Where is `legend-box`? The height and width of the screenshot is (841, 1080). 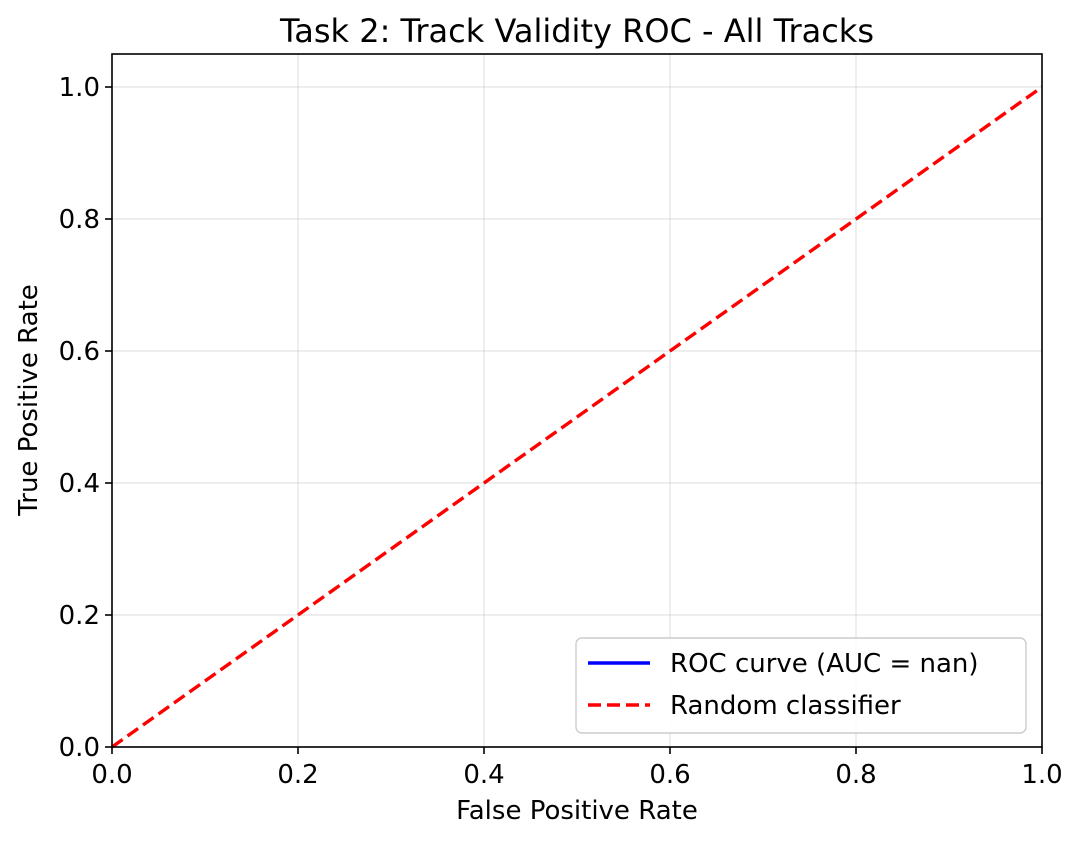
legend-box is located at coordinates (801, 685).